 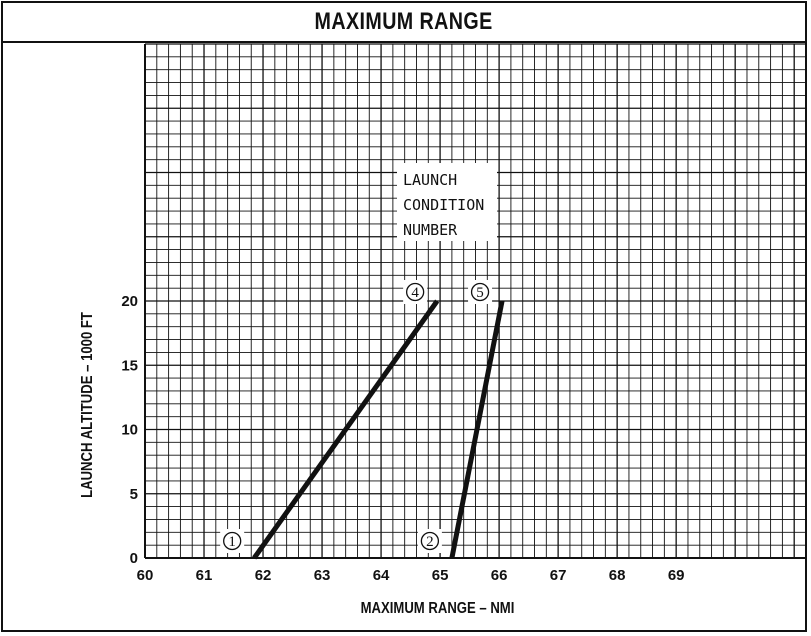 I want to click on marker-label: 2, so click(x=430, y=542).